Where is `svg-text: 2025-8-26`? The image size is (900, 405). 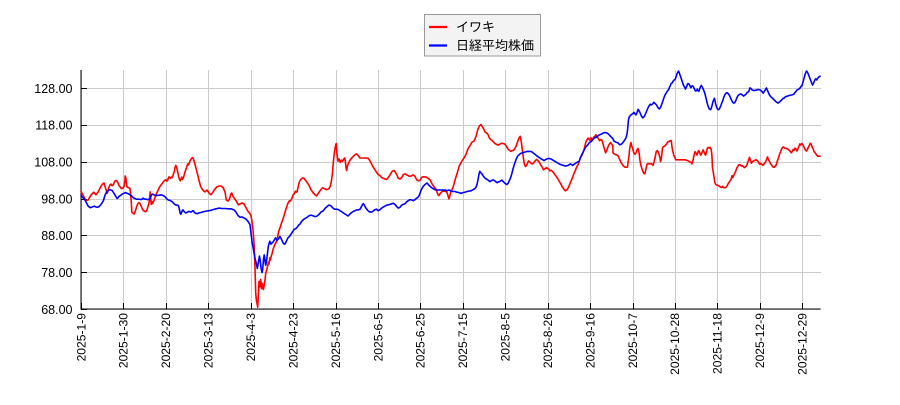 svg-text: 2025-8-26 is located at coordinates (548, 340).